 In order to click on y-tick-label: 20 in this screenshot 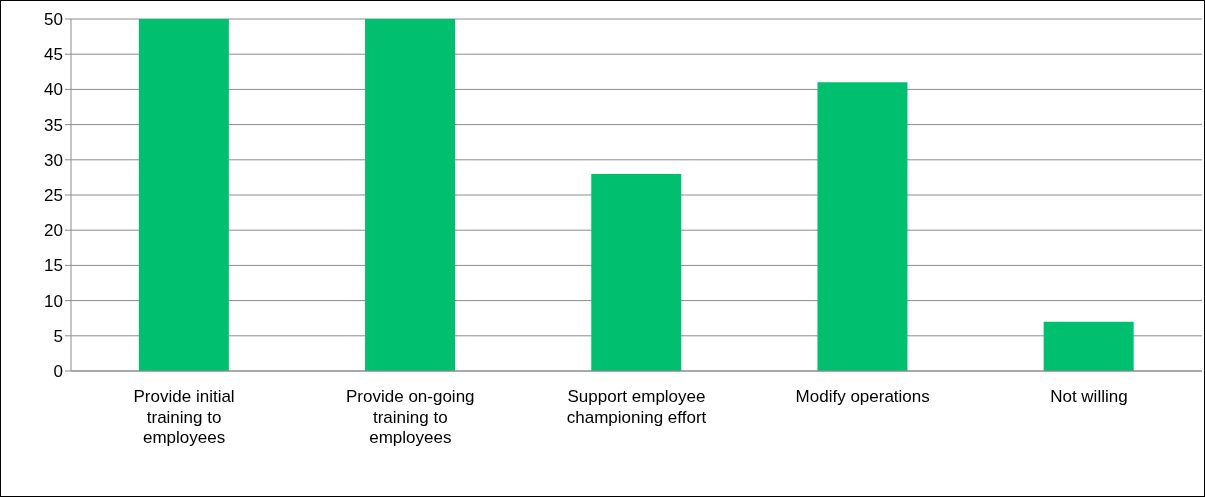, I will do `click(53, 231)`.